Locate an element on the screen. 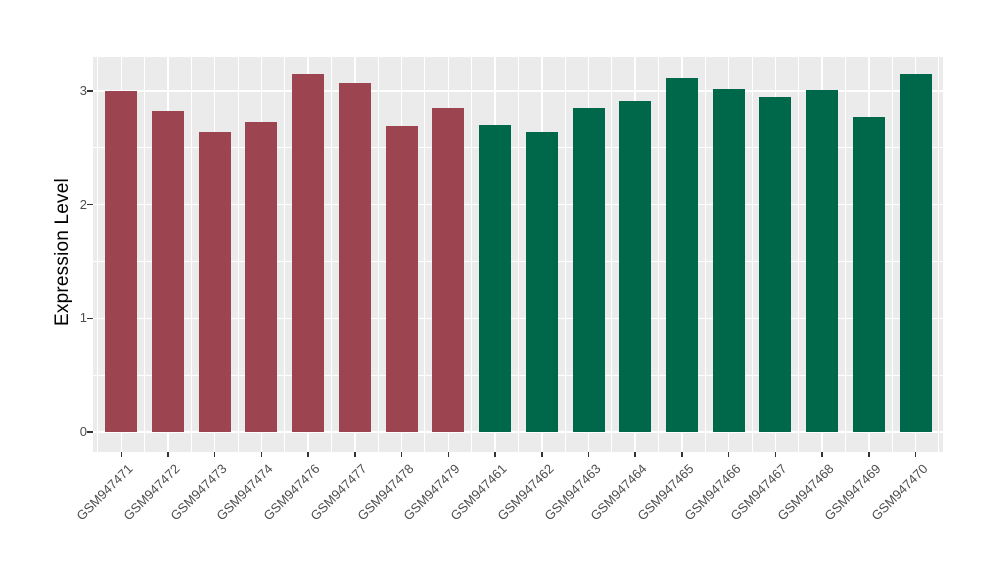  y-tick-label: 0 is located at coordinates (83, 431).